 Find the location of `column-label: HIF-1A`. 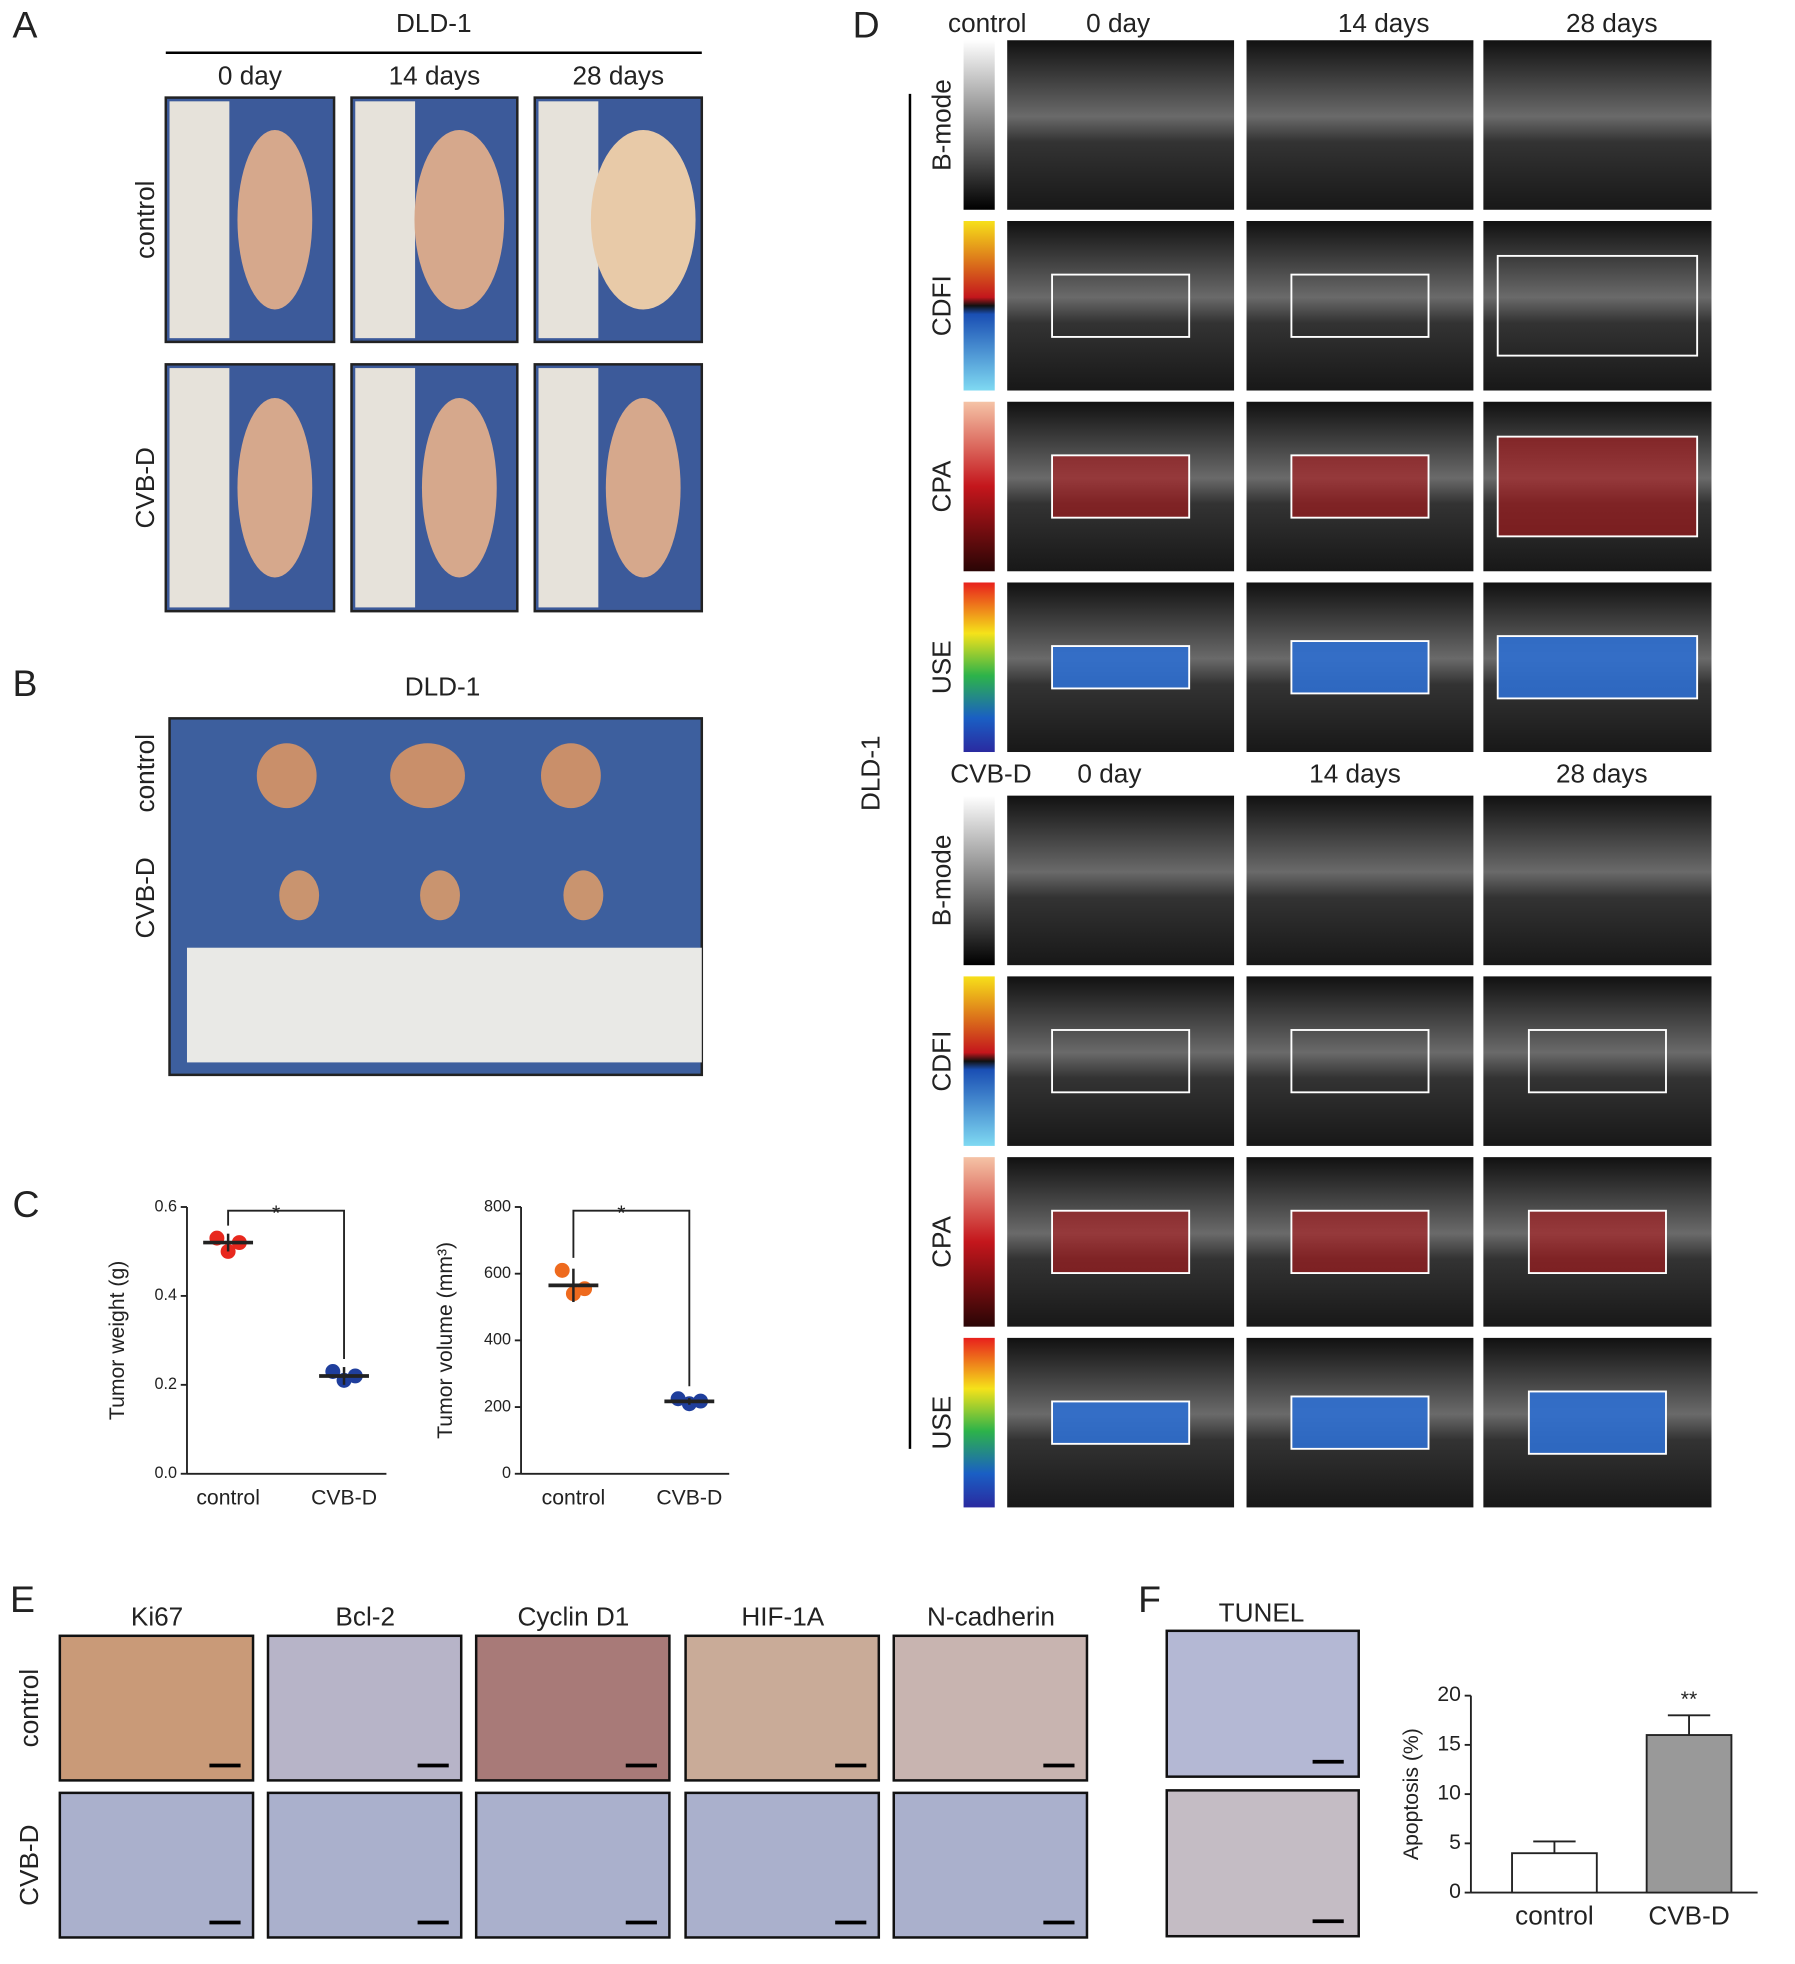

column-label: HIF-1A is located at coordinates (782, 1616).